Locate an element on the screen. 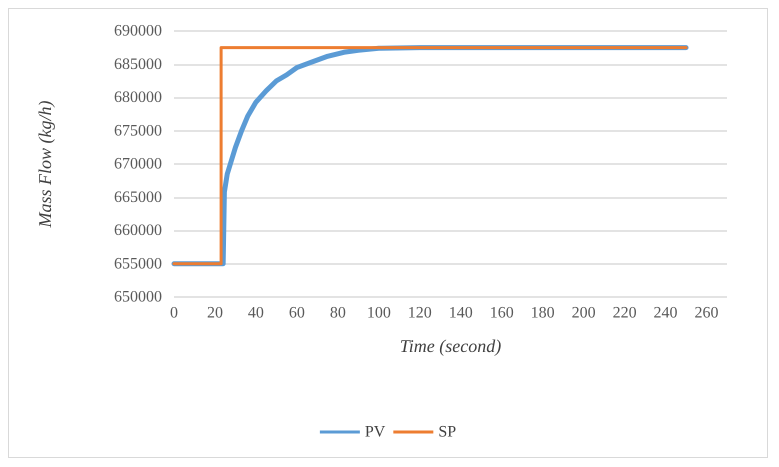 This screenshot has height=467, width=779. y-tick-label: 670000 is located at coordinates (138, 164).